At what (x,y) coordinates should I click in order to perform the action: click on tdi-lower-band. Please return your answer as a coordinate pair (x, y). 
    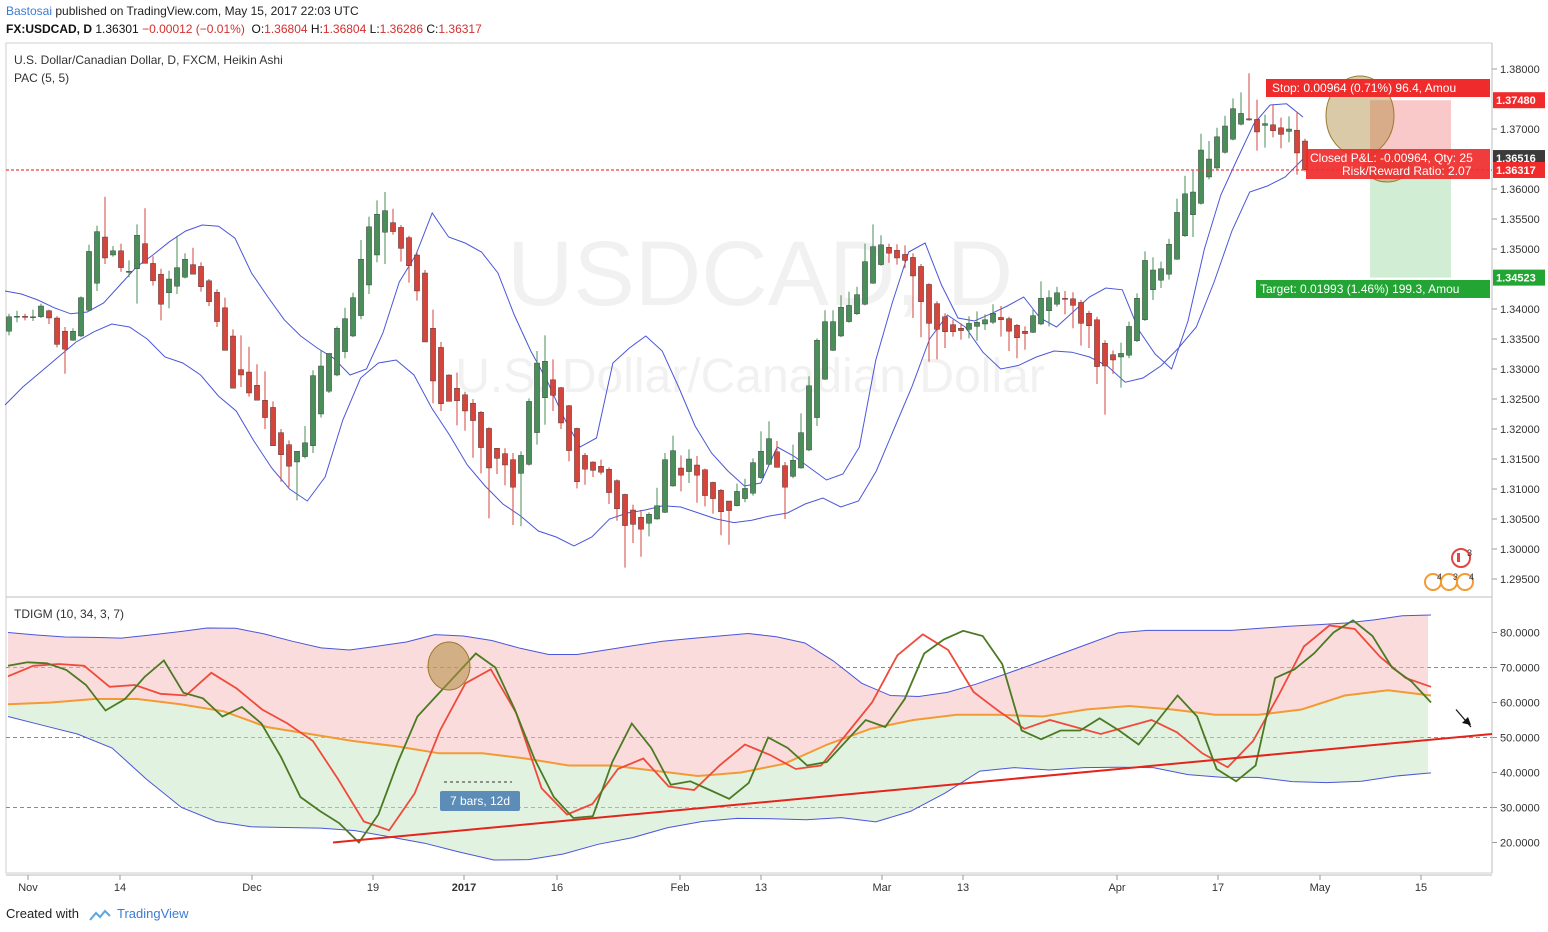
    Looking at the image, I should click on (719, 788).